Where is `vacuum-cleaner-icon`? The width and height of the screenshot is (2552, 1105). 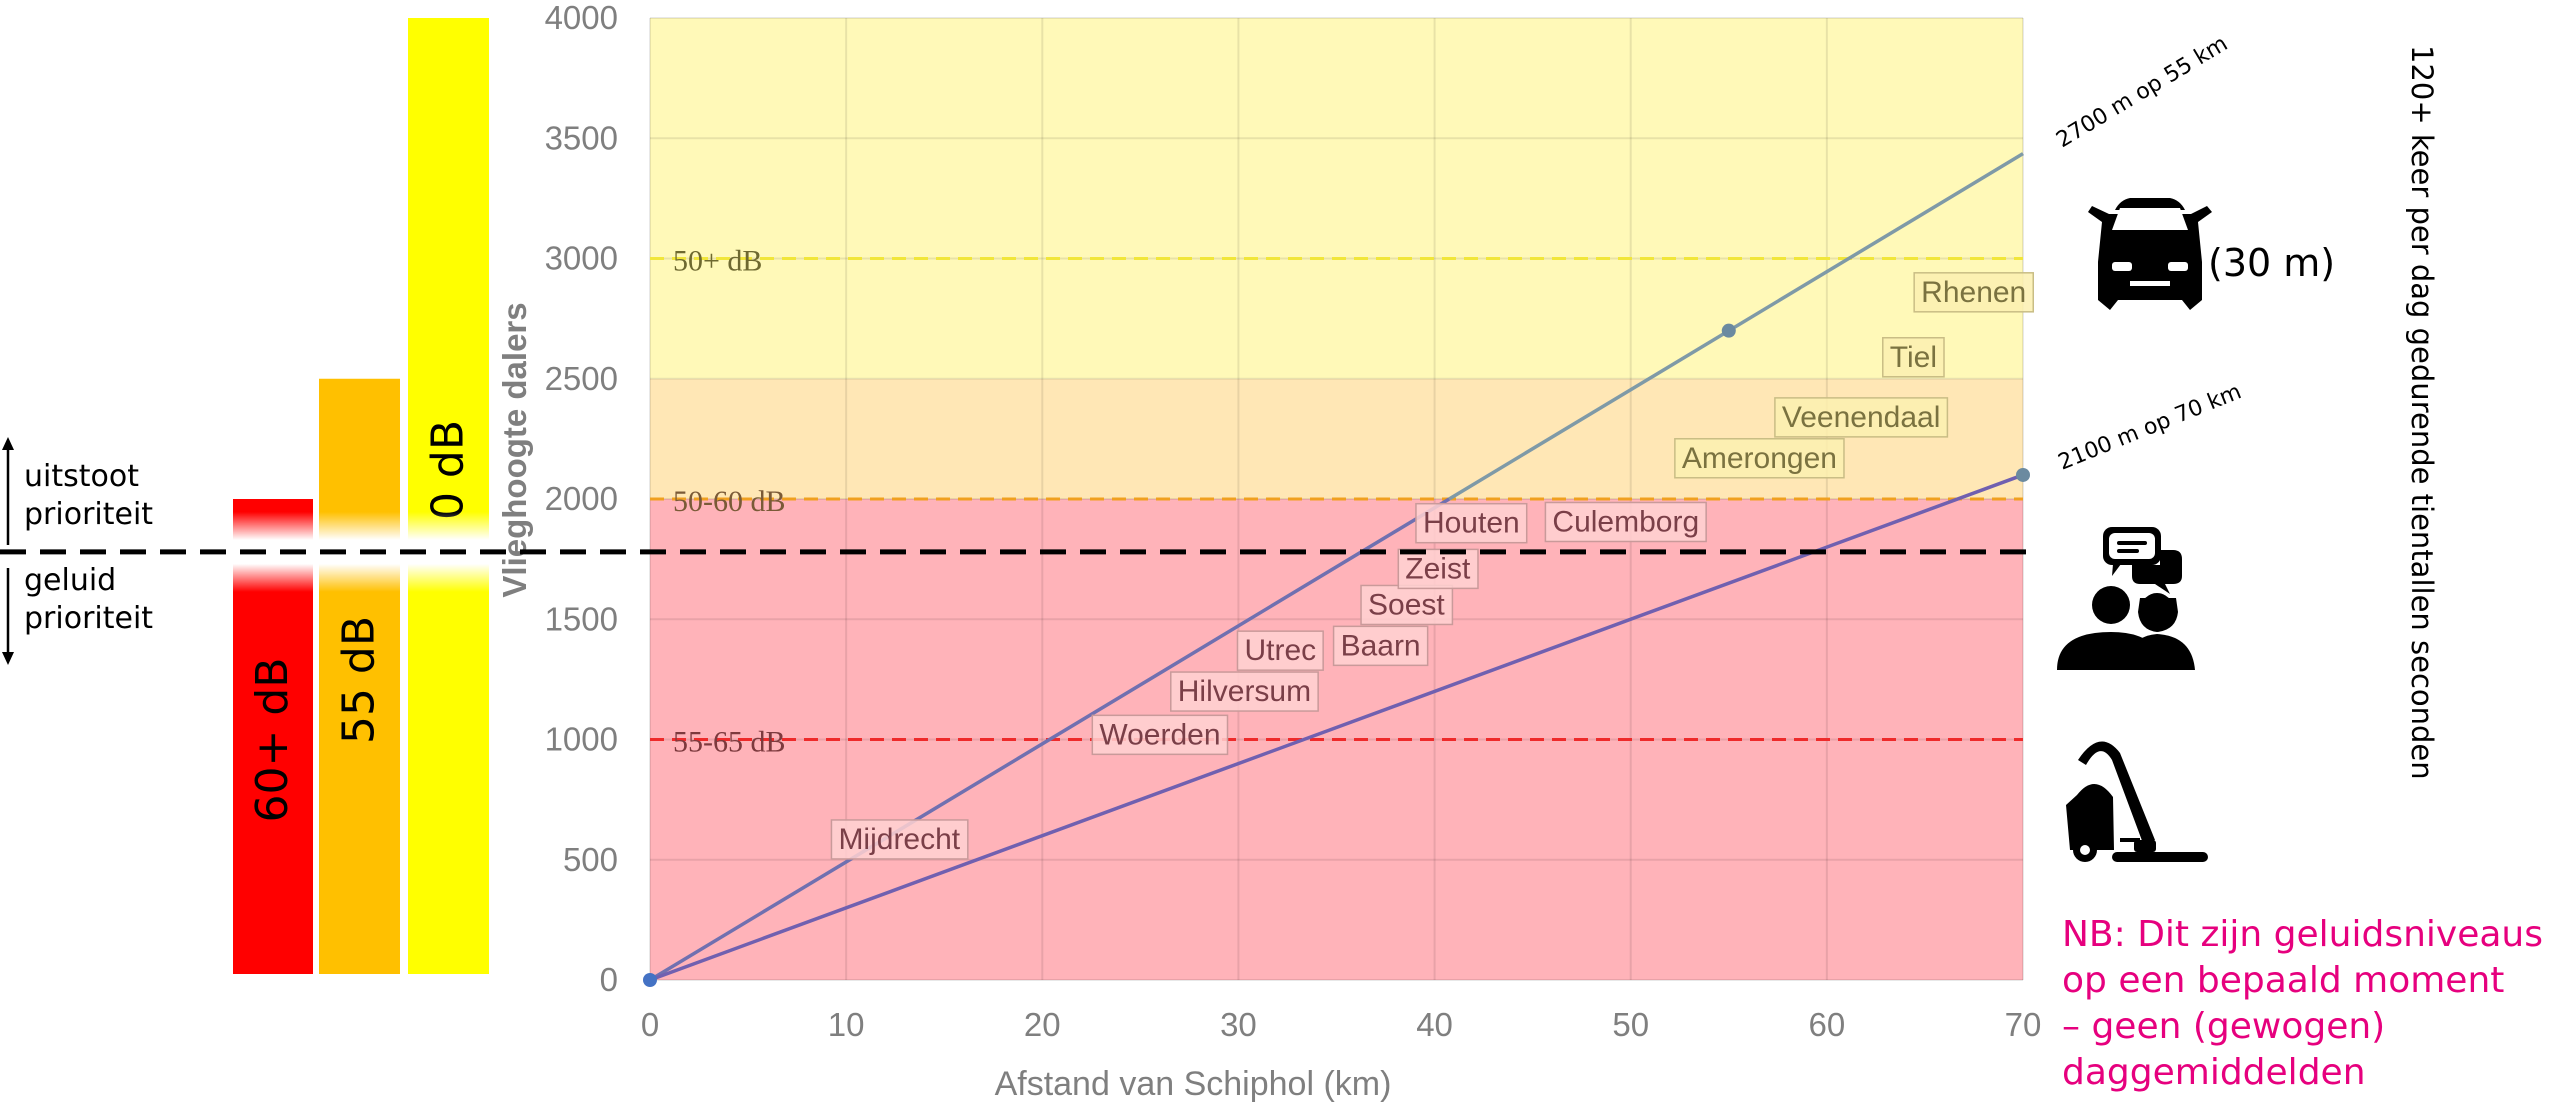
vacuum-cleaner-icon is located at coordinates (2137, 801).